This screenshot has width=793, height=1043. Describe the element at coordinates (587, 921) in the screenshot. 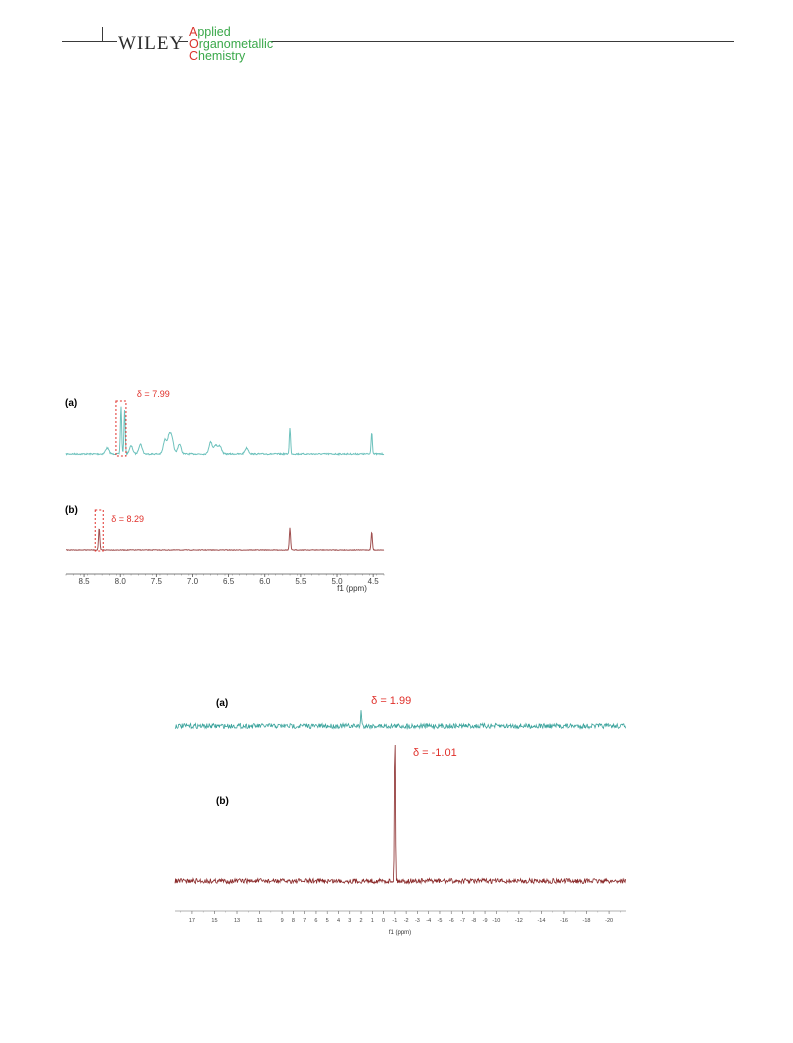

I see `x-tick-label: -18` at that location.